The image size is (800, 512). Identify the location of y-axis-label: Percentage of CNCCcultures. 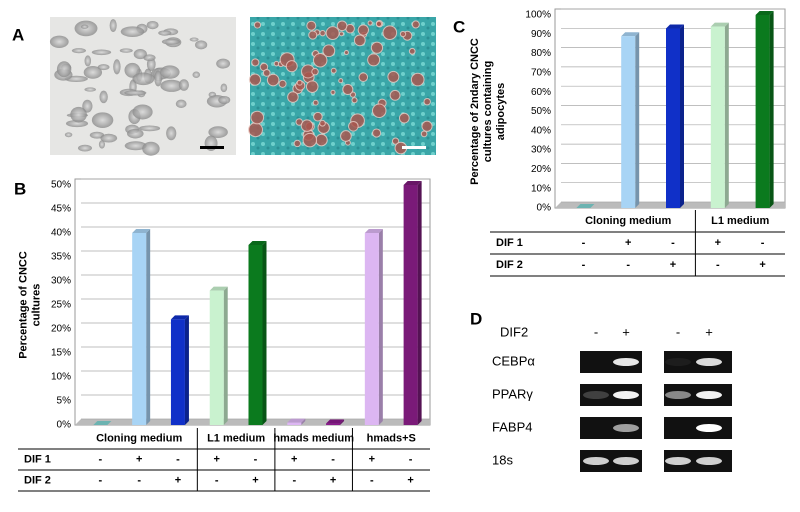
(29, 305).